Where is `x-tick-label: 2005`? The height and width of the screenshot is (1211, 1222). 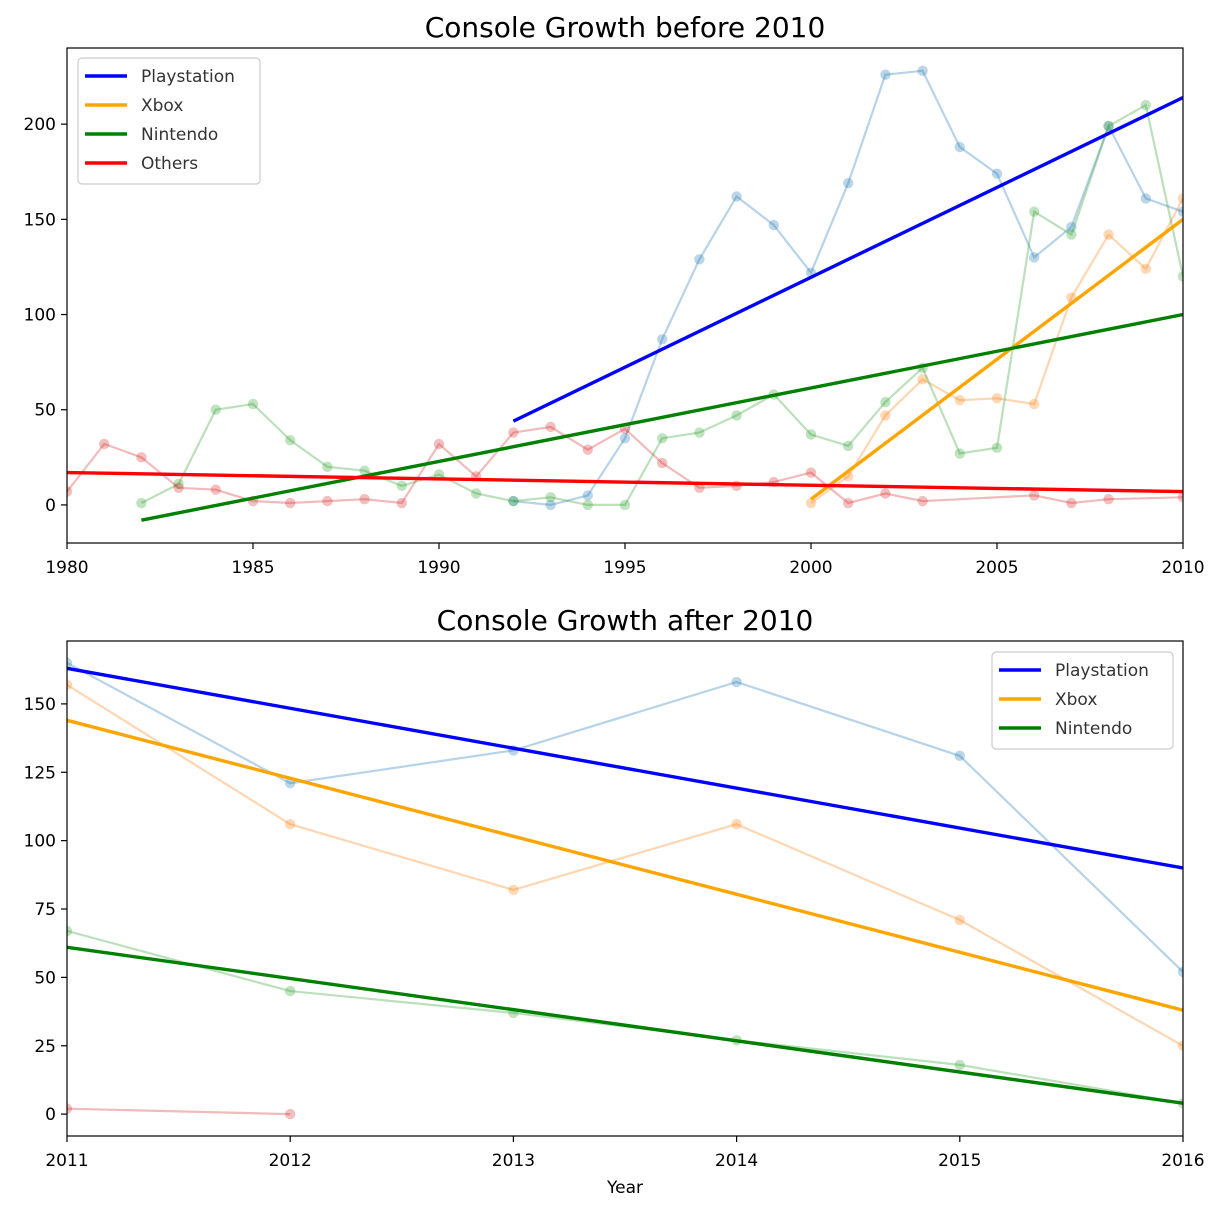 x-tick-label: 2005 is located at coordinates (996, 568).